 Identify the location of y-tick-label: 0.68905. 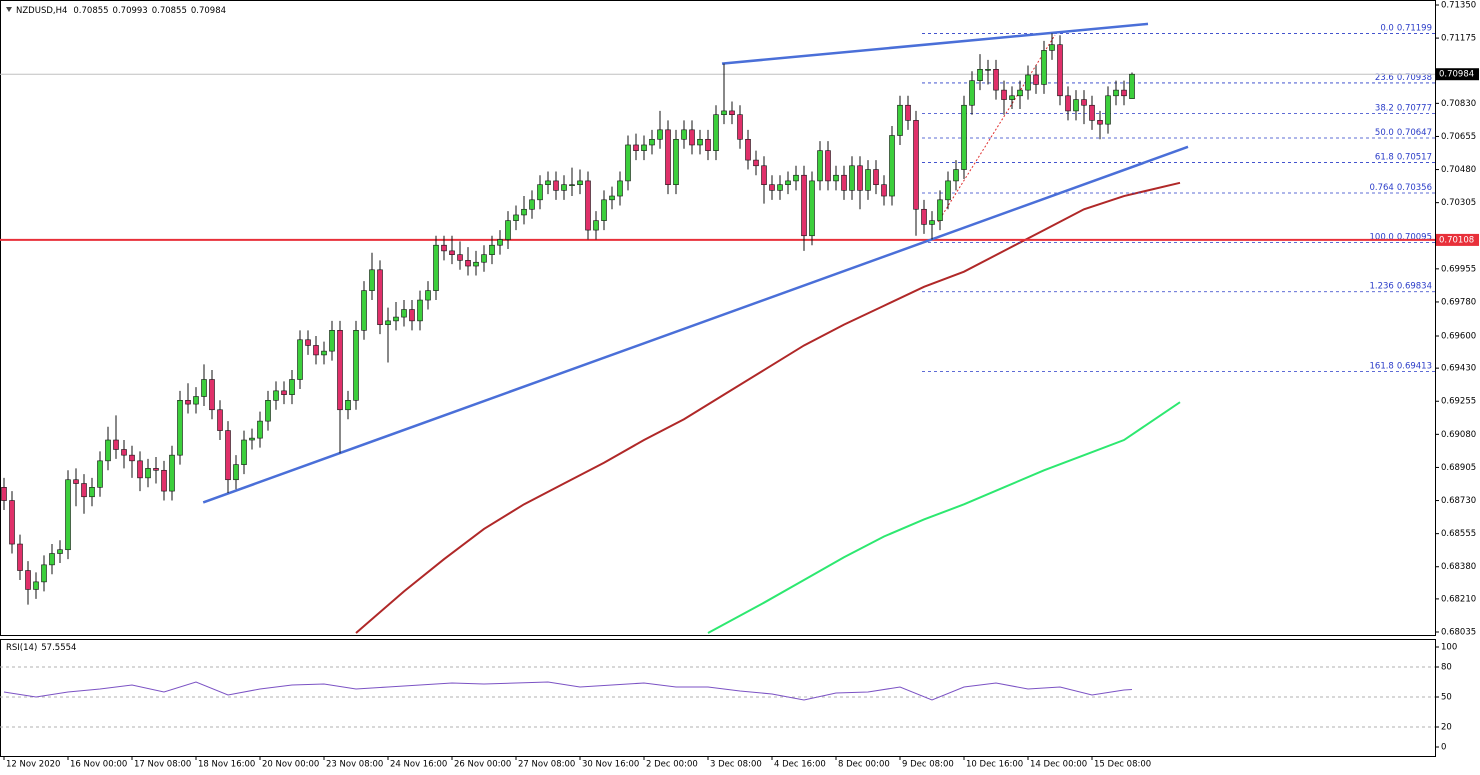
(1458, 468).